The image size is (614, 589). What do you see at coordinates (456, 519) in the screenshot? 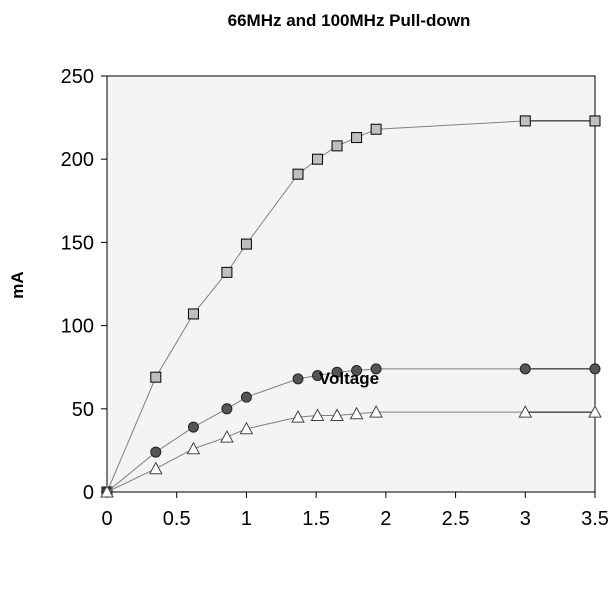
I see `x-tick-label: 2.5` at bounding box center [456, 519].